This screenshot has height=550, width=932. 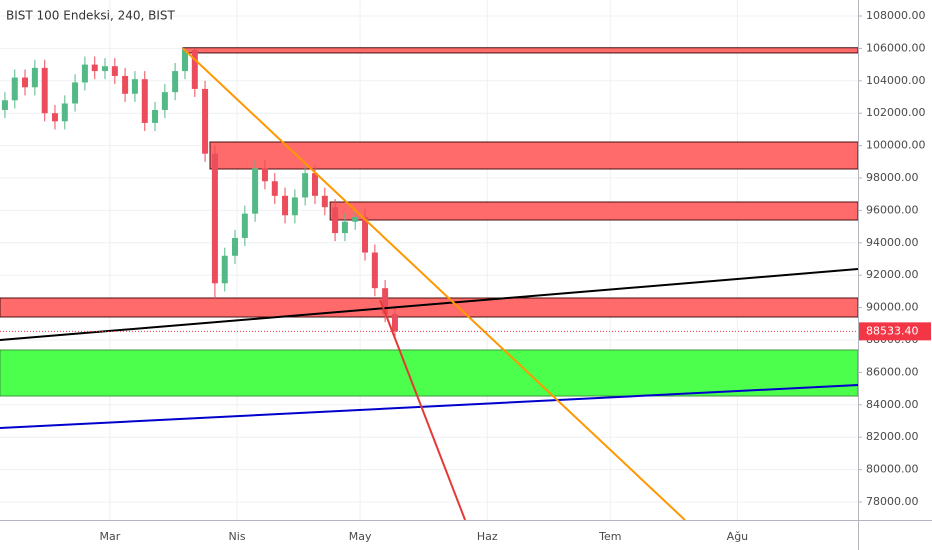 I want to click on y-tick-label: 82000.00, so click(x=892, y=436).